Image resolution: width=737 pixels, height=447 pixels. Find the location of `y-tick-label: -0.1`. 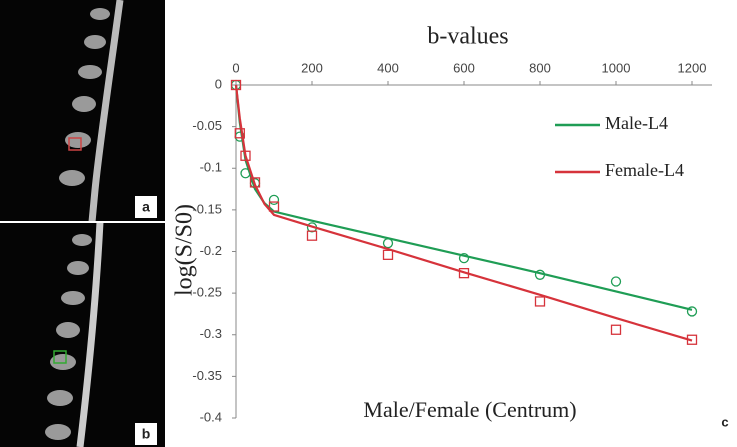

y-tick-label: -0.1 is located at coordinates (211, 167).